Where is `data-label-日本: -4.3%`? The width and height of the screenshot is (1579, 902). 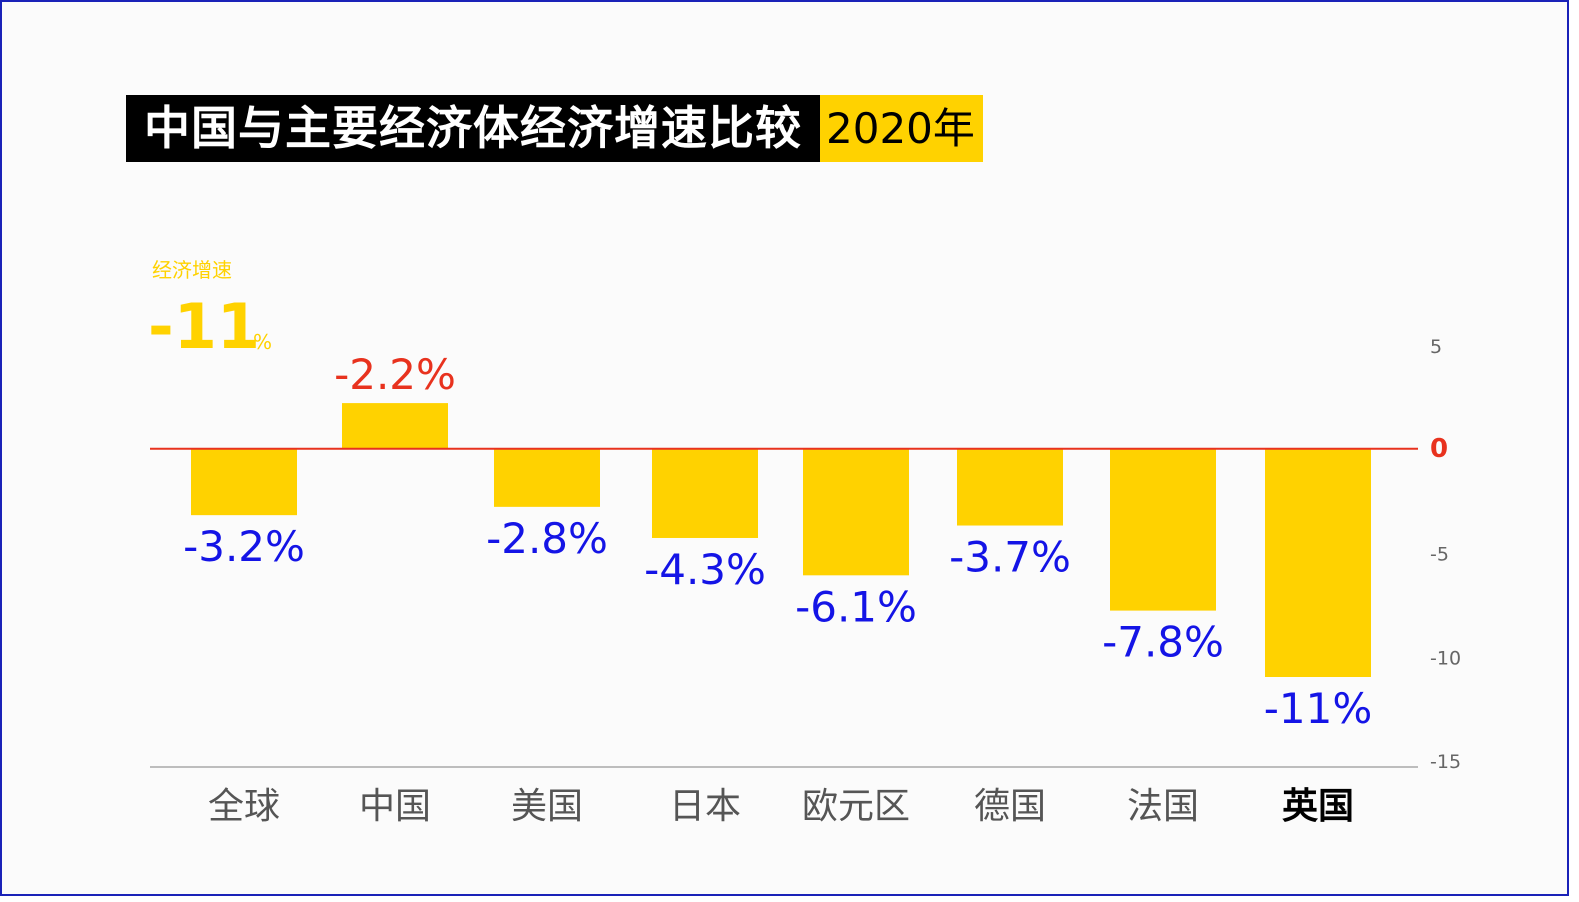 data-label-日本: -4.3% is located at coordinates (705, 569).